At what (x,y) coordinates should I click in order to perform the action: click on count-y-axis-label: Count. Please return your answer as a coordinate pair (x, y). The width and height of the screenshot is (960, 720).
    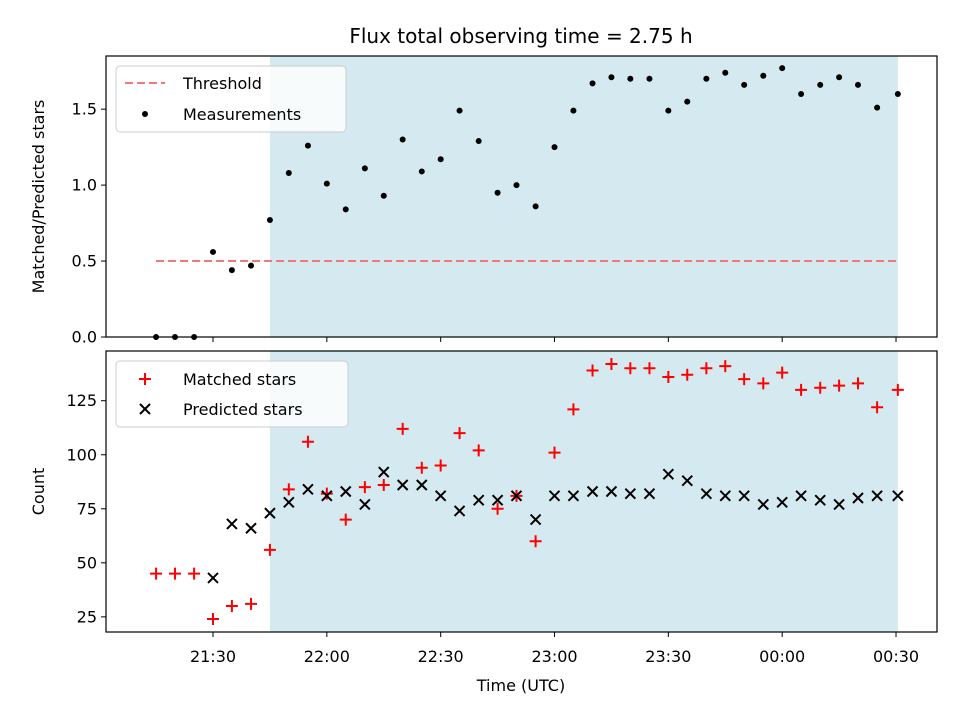
    Looking at the image, I should click on (38, 492).